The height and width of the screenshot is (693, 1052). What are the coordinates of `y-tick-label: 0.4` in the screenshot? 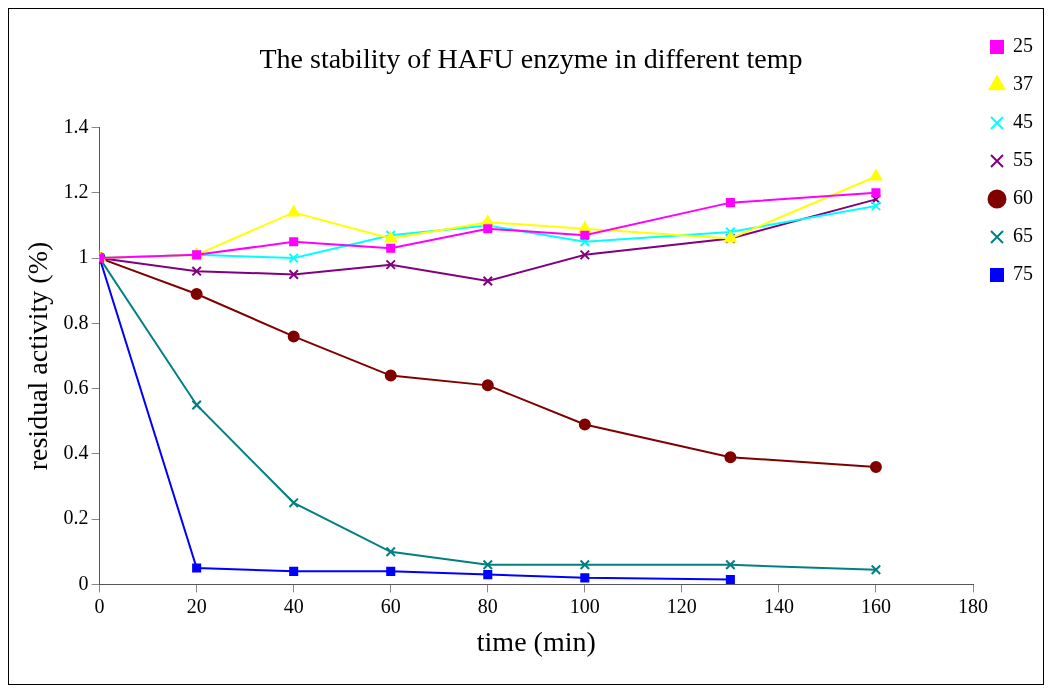 It's located at (76, 452).